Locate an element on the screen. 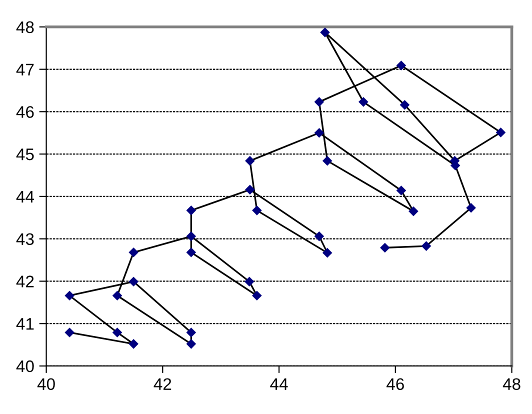  y-tick-label: 40 is located at coordinates (25, 366).